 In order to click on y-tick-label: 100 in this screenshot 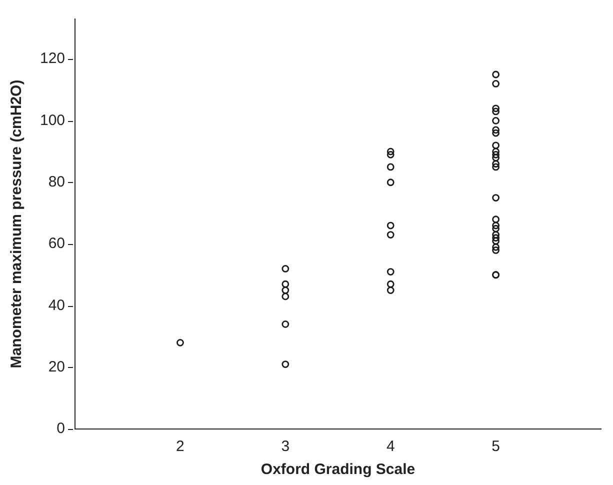, I will do `click(53, 120)`.